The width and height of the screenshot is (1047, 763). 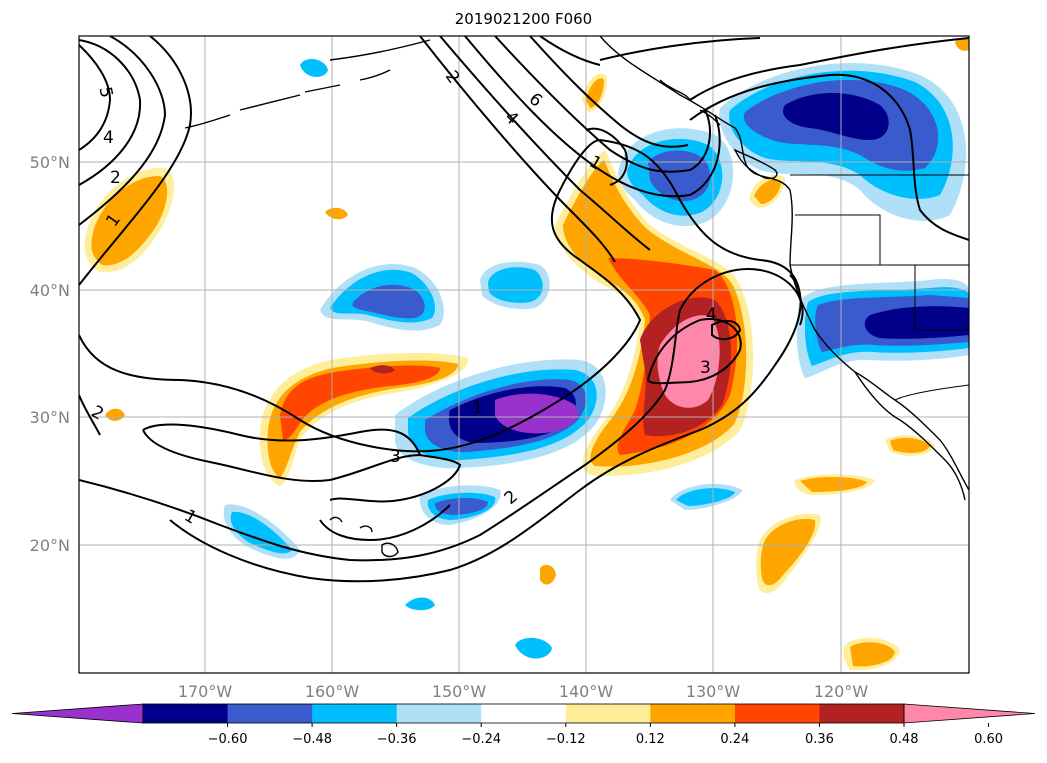 I want to click on lat-label: 40°N, so click(x=50, y=290).